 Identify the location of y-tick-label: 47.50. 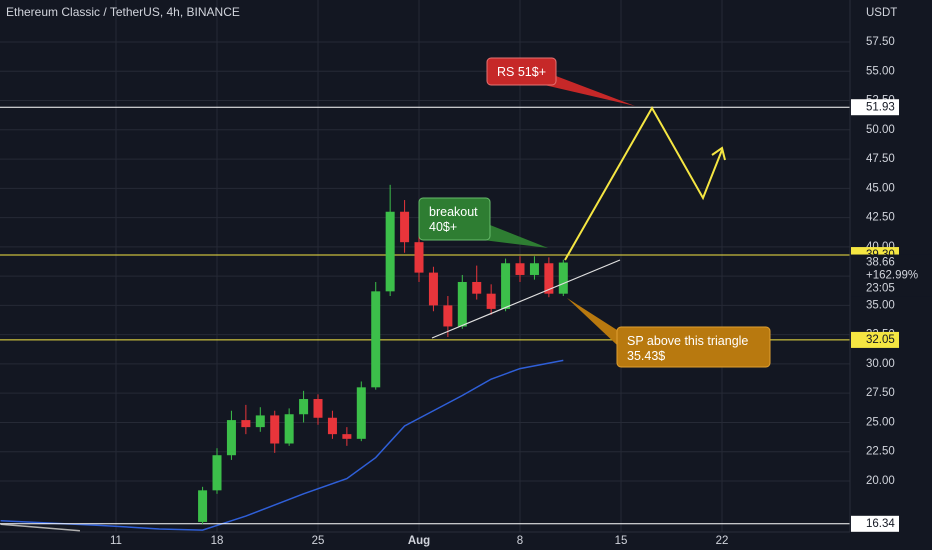
(880, 159).